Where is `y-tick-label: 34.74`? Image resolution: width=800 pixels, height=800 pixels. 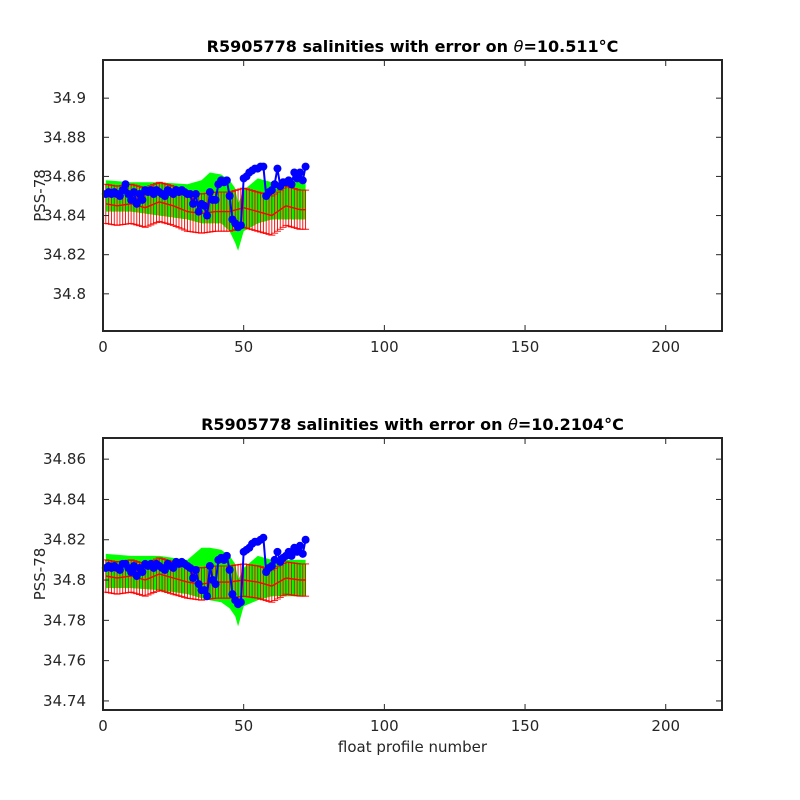 y-tick-label: 34.74 is located at coordinates (64, 701).